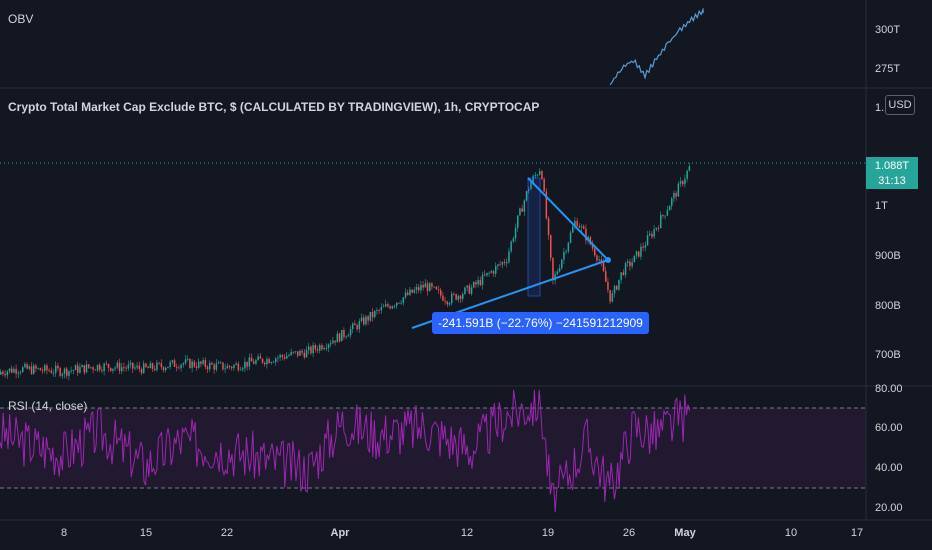 The height and width of the screenshot is (550, 932). What do you see at coordinates (534, 237) in the screenshot?
I see `measure-rectangle` at bounding box center [534, 237].